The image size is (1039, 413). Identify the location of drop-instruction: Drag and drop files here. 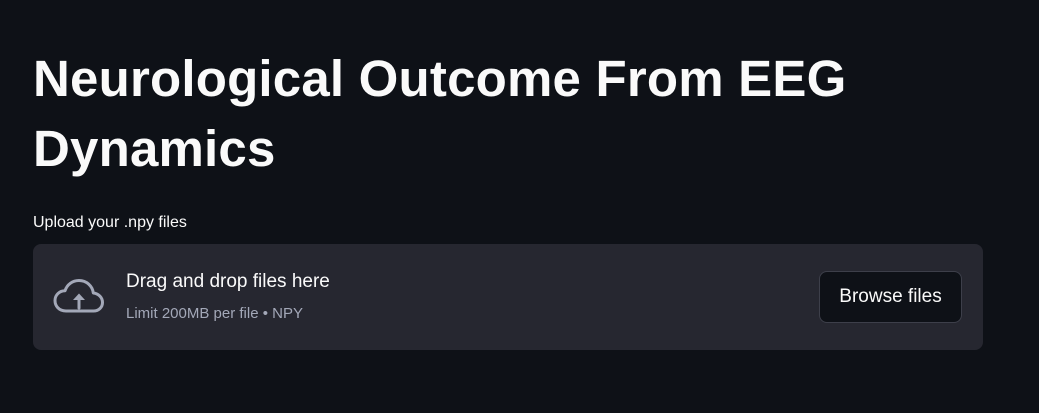
(228, 281).